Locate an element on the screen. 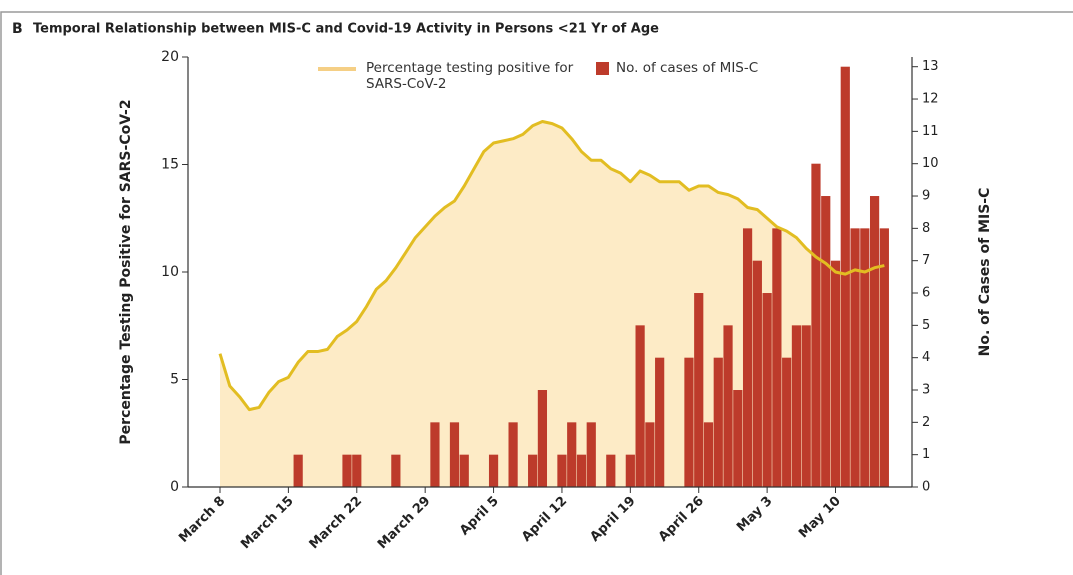 The image size is (1073, 575). y2-tick-label: 3 is located at coordinates (926, 390).